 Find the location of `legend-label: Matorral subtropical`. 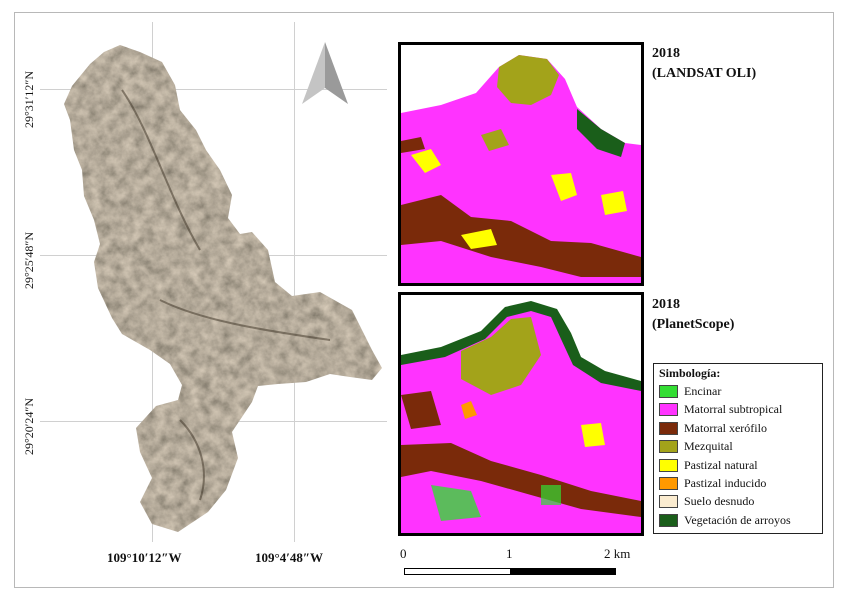

legend-label: Matorral subtropical is located at coordinates (733, 409).